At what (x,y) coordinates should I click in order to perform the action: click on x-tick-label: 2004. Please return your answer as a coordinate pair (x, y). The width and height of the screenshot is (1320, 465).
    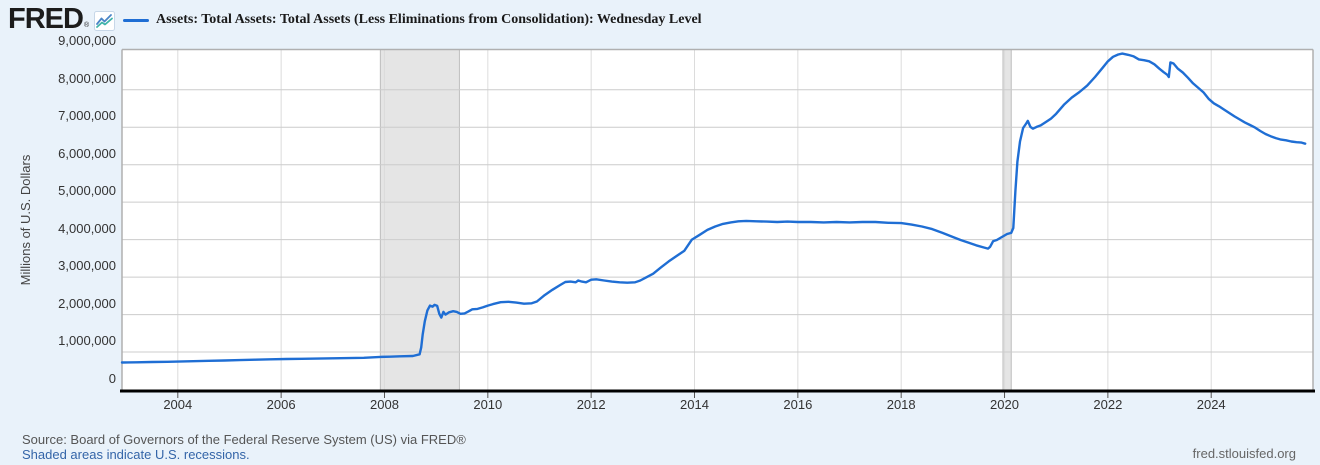
    Looking at the image, I should click on (178, 404).